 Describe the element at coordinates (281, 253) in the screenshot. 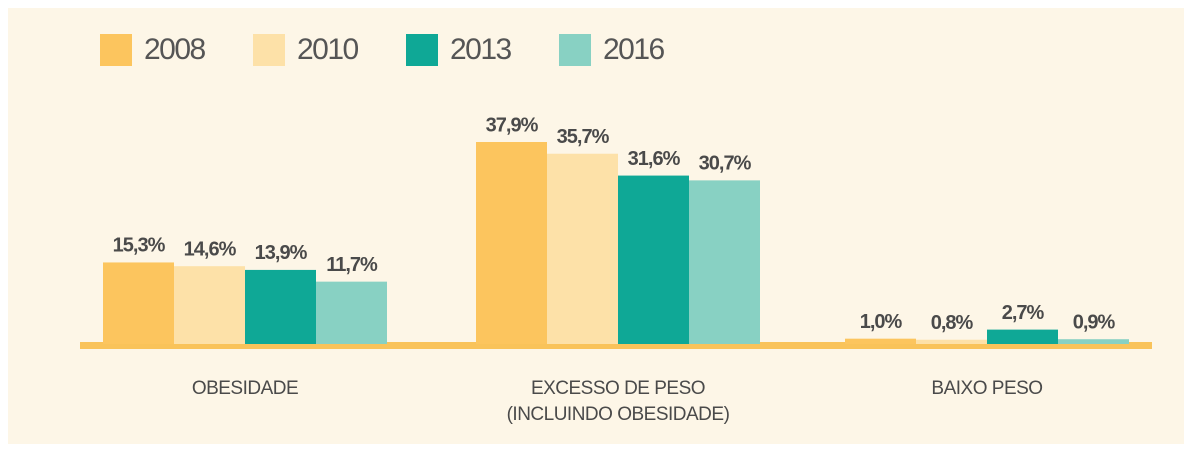

I see `data-label: 13,9%` at that location.